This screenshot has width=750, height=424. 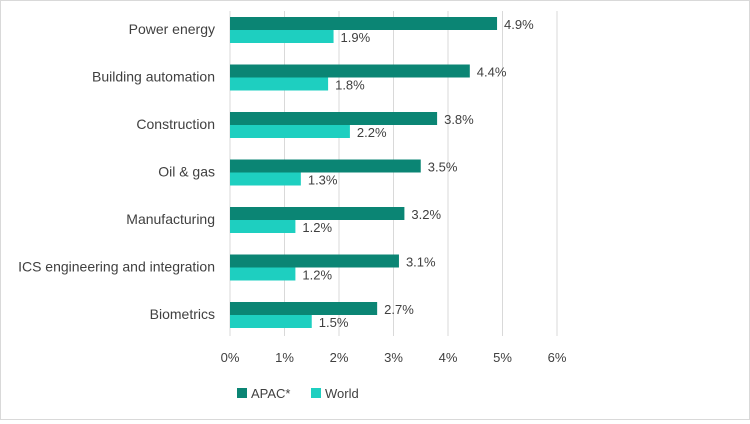 What do you see at coordinates (399, 309) in the screenshot?
I see `data-label: 2.7%` at bounding box center [399, 309].